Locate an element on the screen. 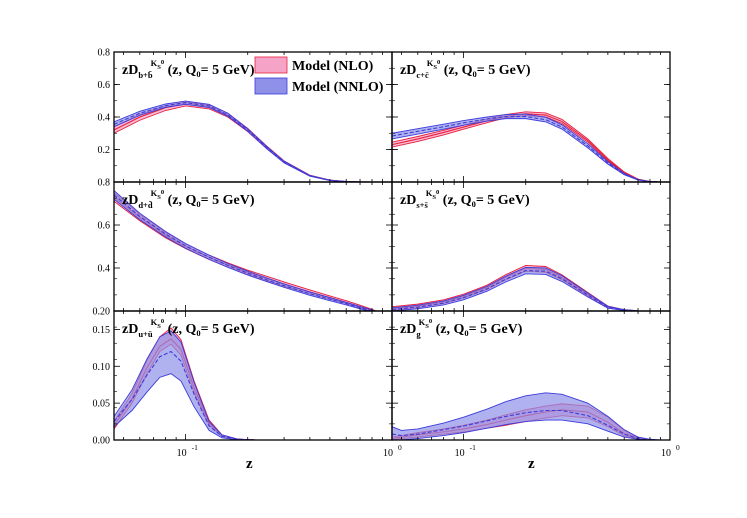  band-edge-upper-nnlo-c is located at coordinates (531, 147).